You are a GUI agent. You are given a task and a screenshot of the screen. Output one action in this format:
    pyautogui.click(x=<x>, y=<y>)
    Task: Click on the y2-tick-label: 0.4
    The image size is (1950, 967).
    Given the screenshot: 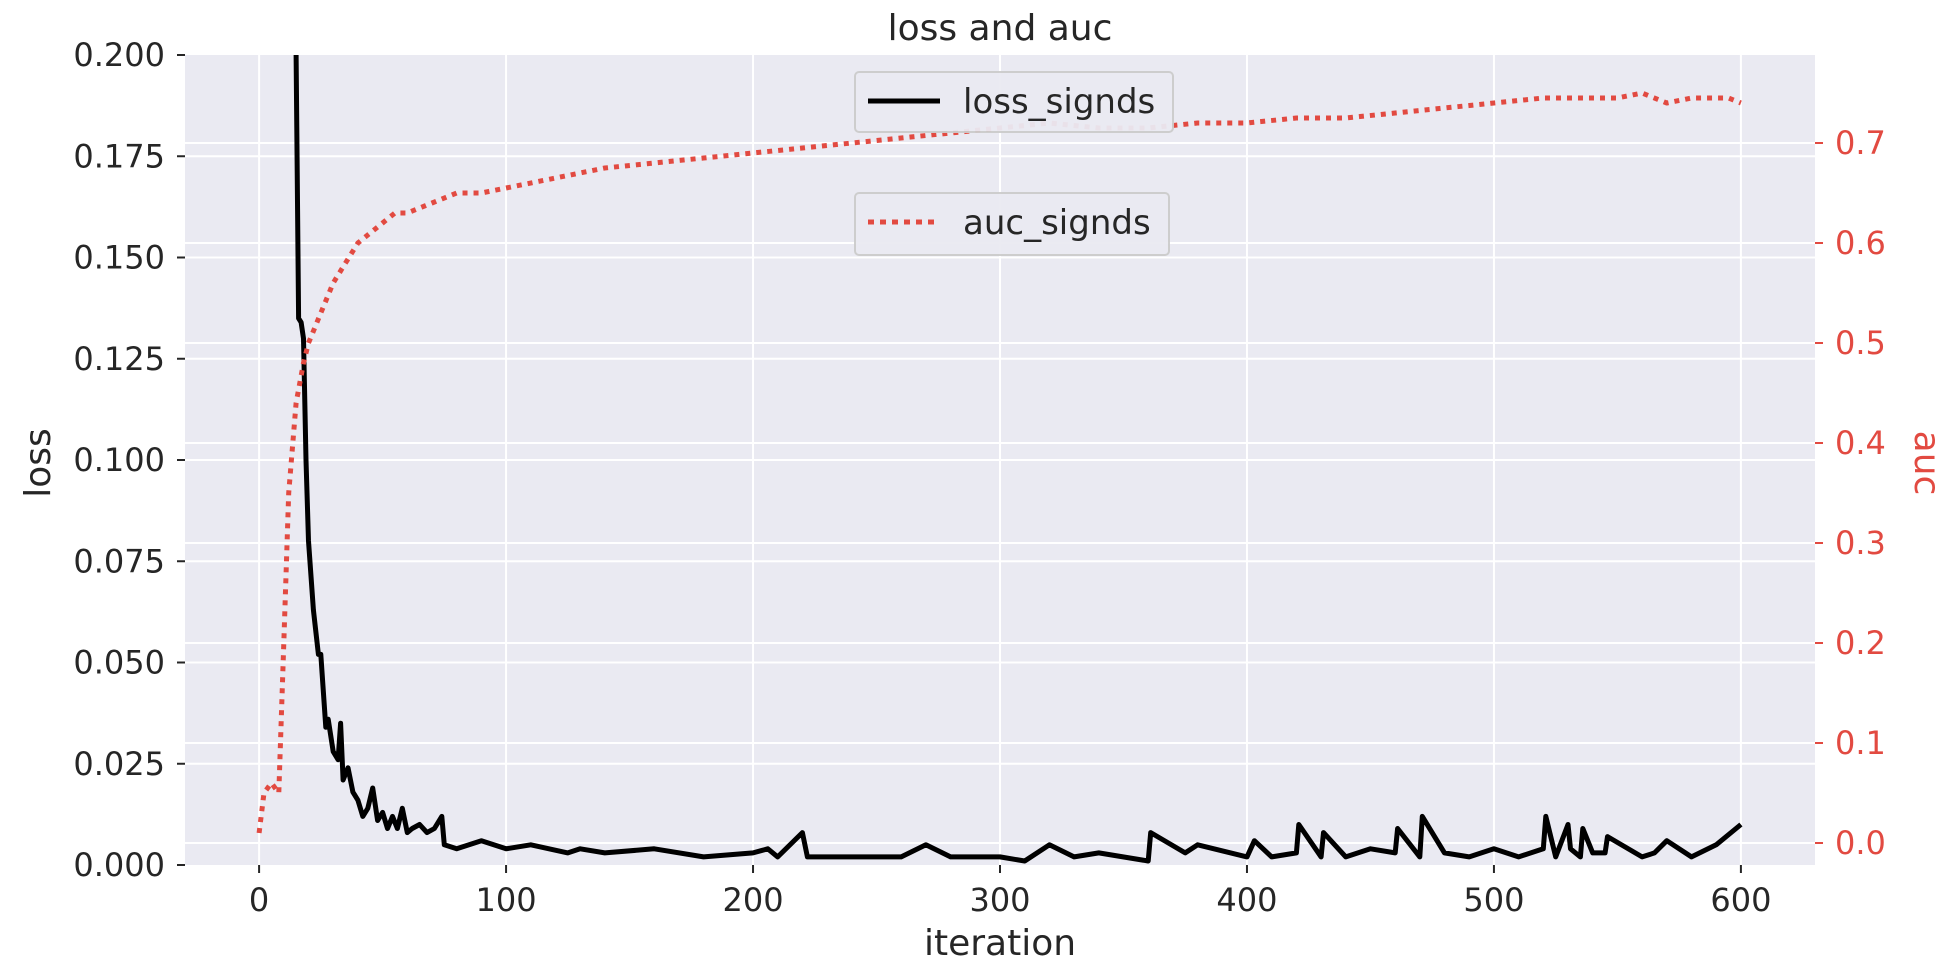 What is the action you would take?
    pyautogui.click(x=1860, y=443)
    